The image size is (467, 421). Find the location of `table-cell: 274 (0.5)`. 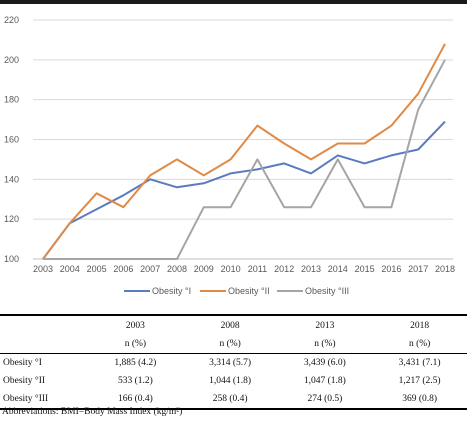

table-cell: 274 (0.5) is located at coordinates (325, 399).